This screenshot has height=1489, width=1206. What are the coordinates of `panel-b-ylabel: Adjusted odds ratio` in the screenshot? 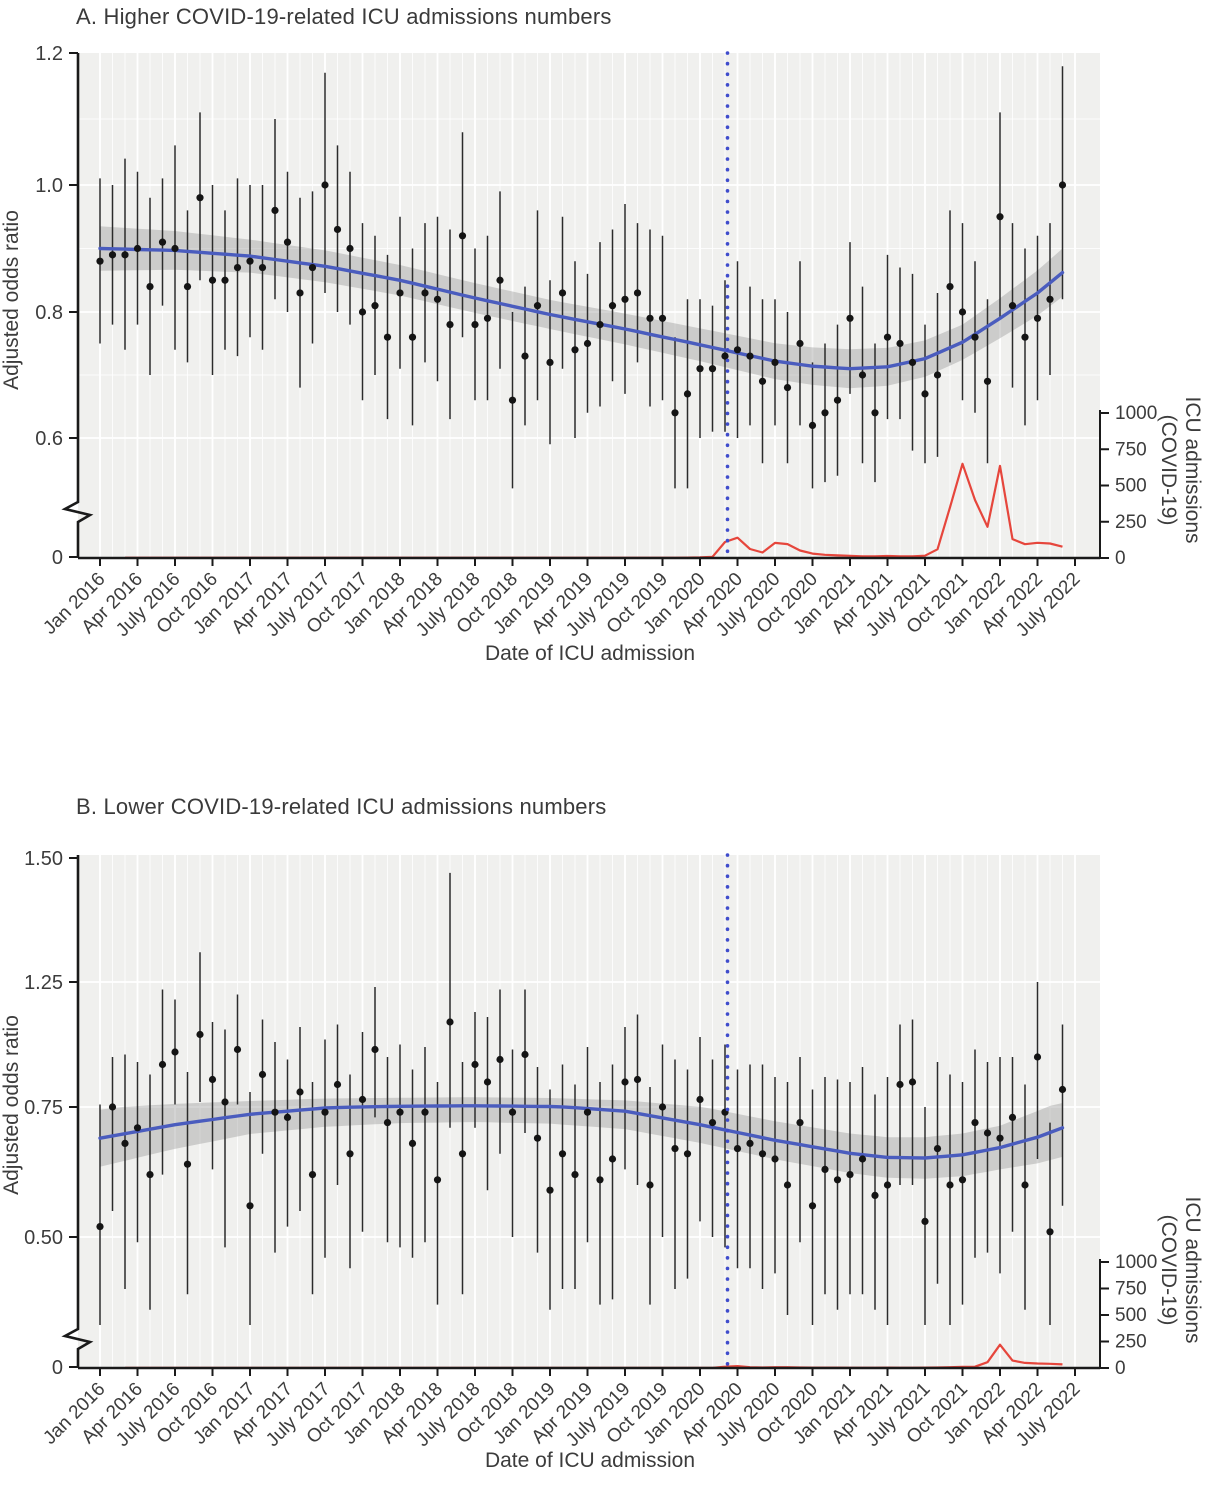 It's located at (11, 1105).